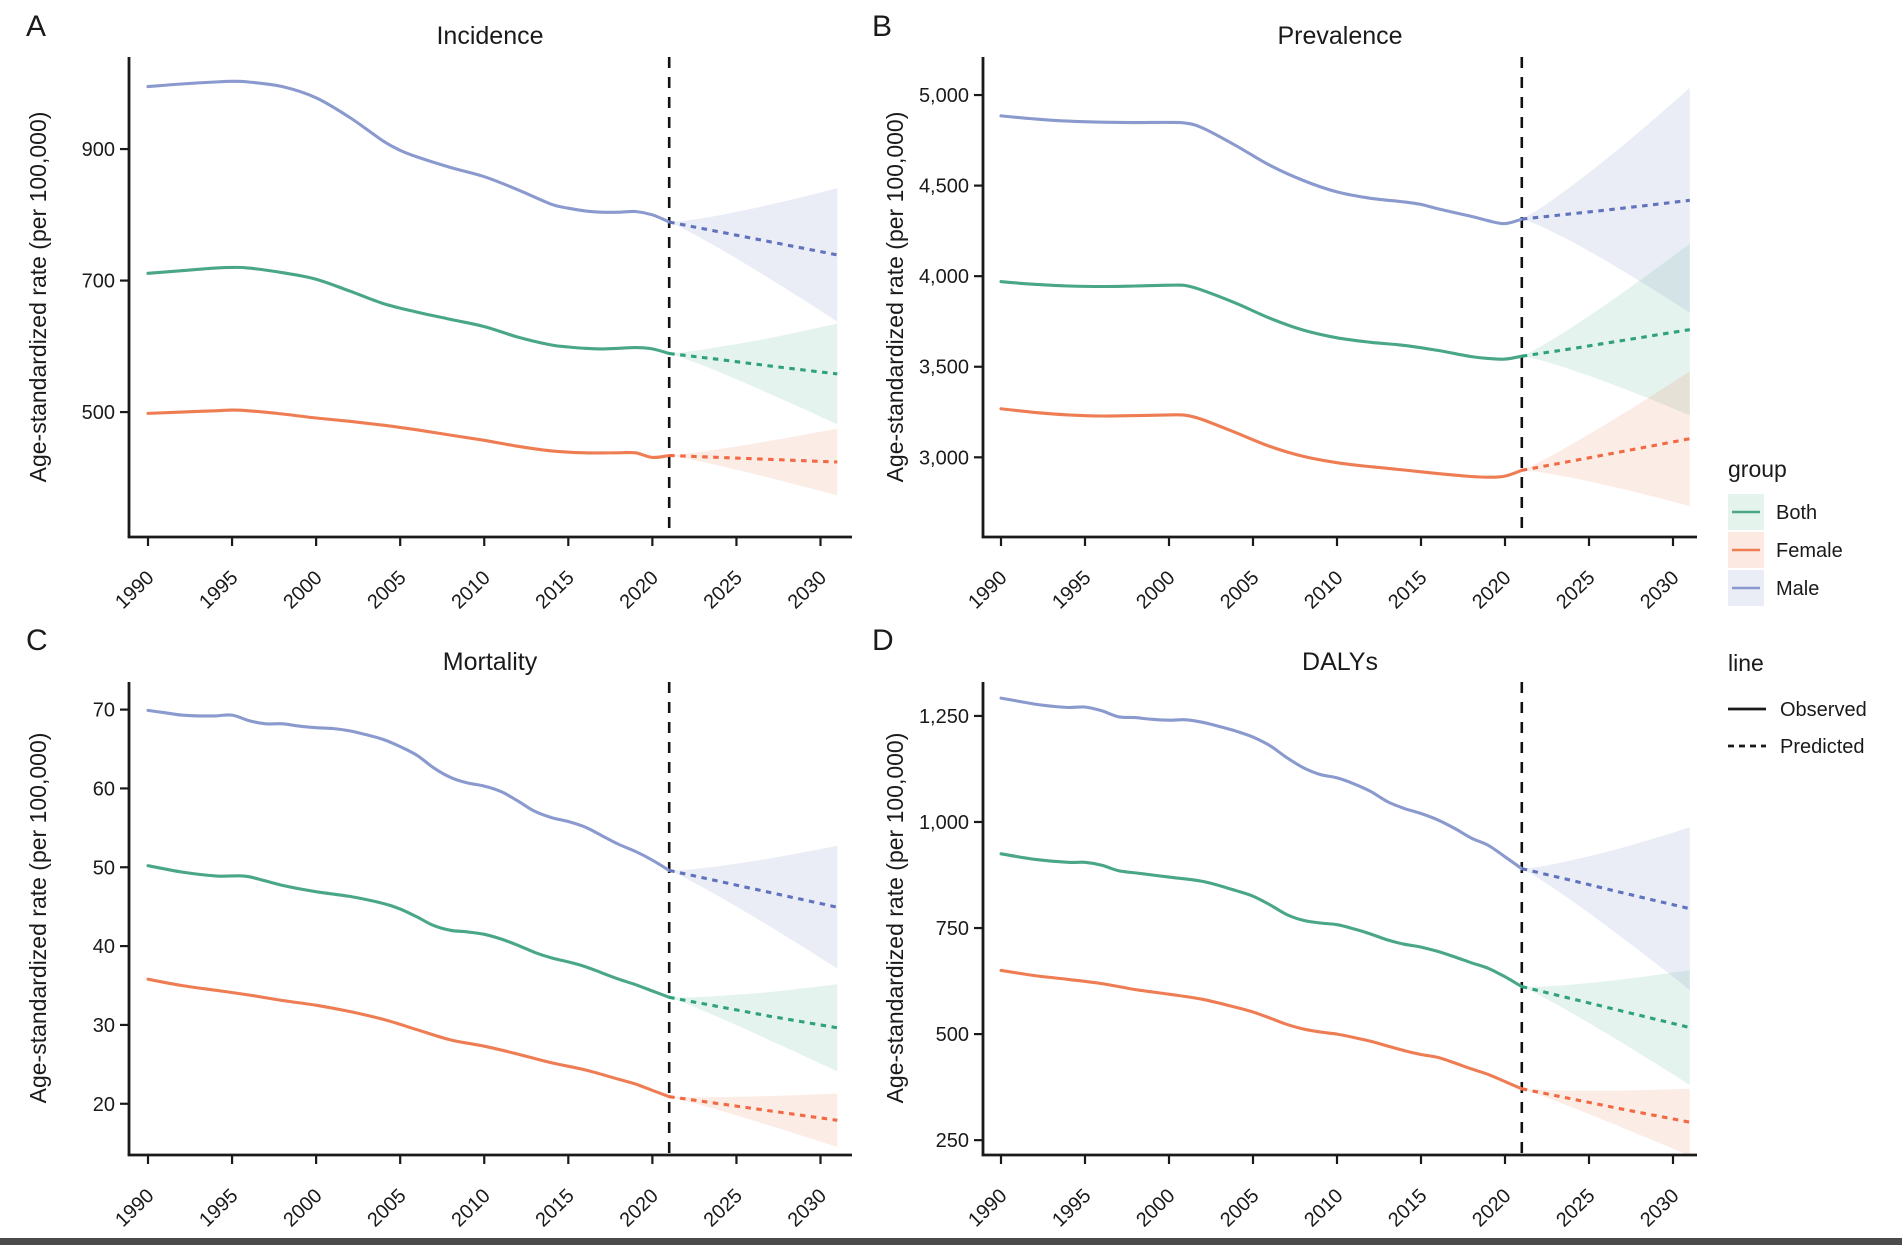  What do you see at coordinates (104, 1026) in the screenshot?
I see `y-tick-label: 30` at bounding box center [104, 1026].